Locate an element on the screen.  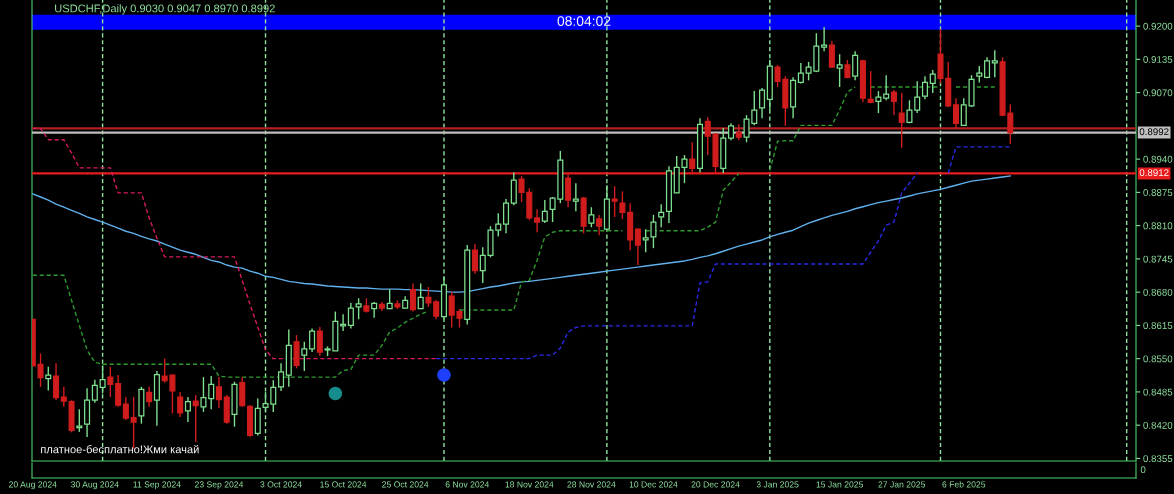
x-tick-label: 3 Jan 2025 is located at coordinates (777, 484).